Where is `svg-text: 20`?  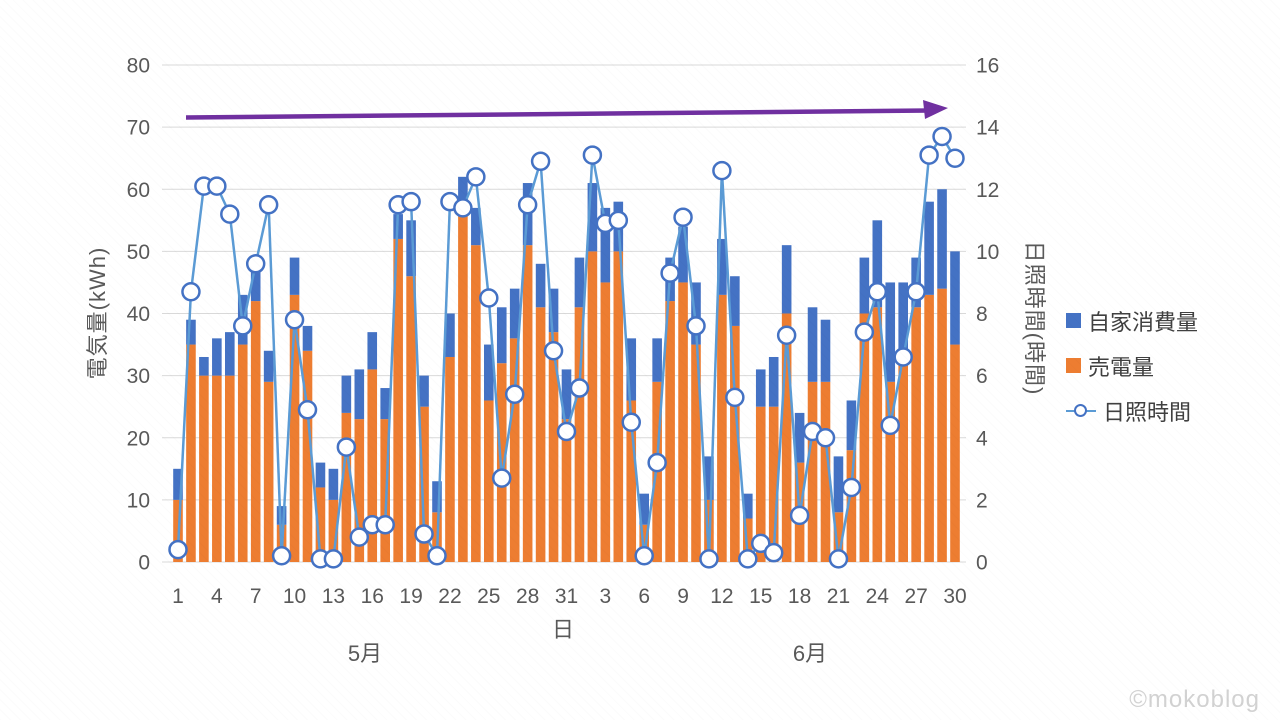
svg-text: 20 is located at coordinates (138, 438).